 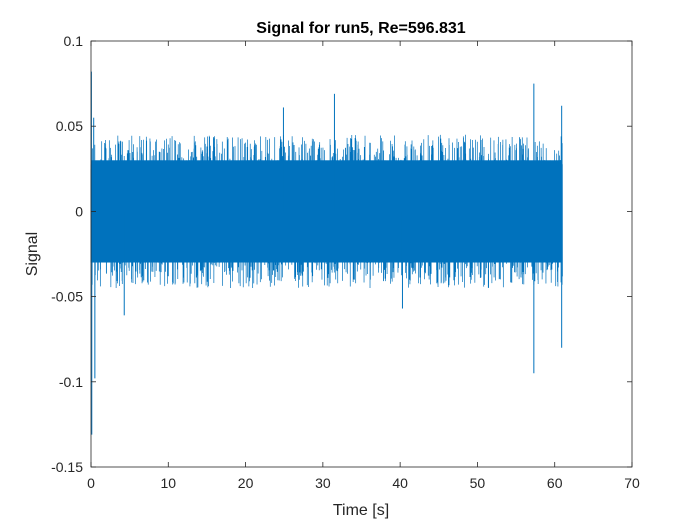 What do you see at coordinates (361, 510) in the screenshot?
I see `x-axis-label: Time [s]` at bounding box center [361, 510].